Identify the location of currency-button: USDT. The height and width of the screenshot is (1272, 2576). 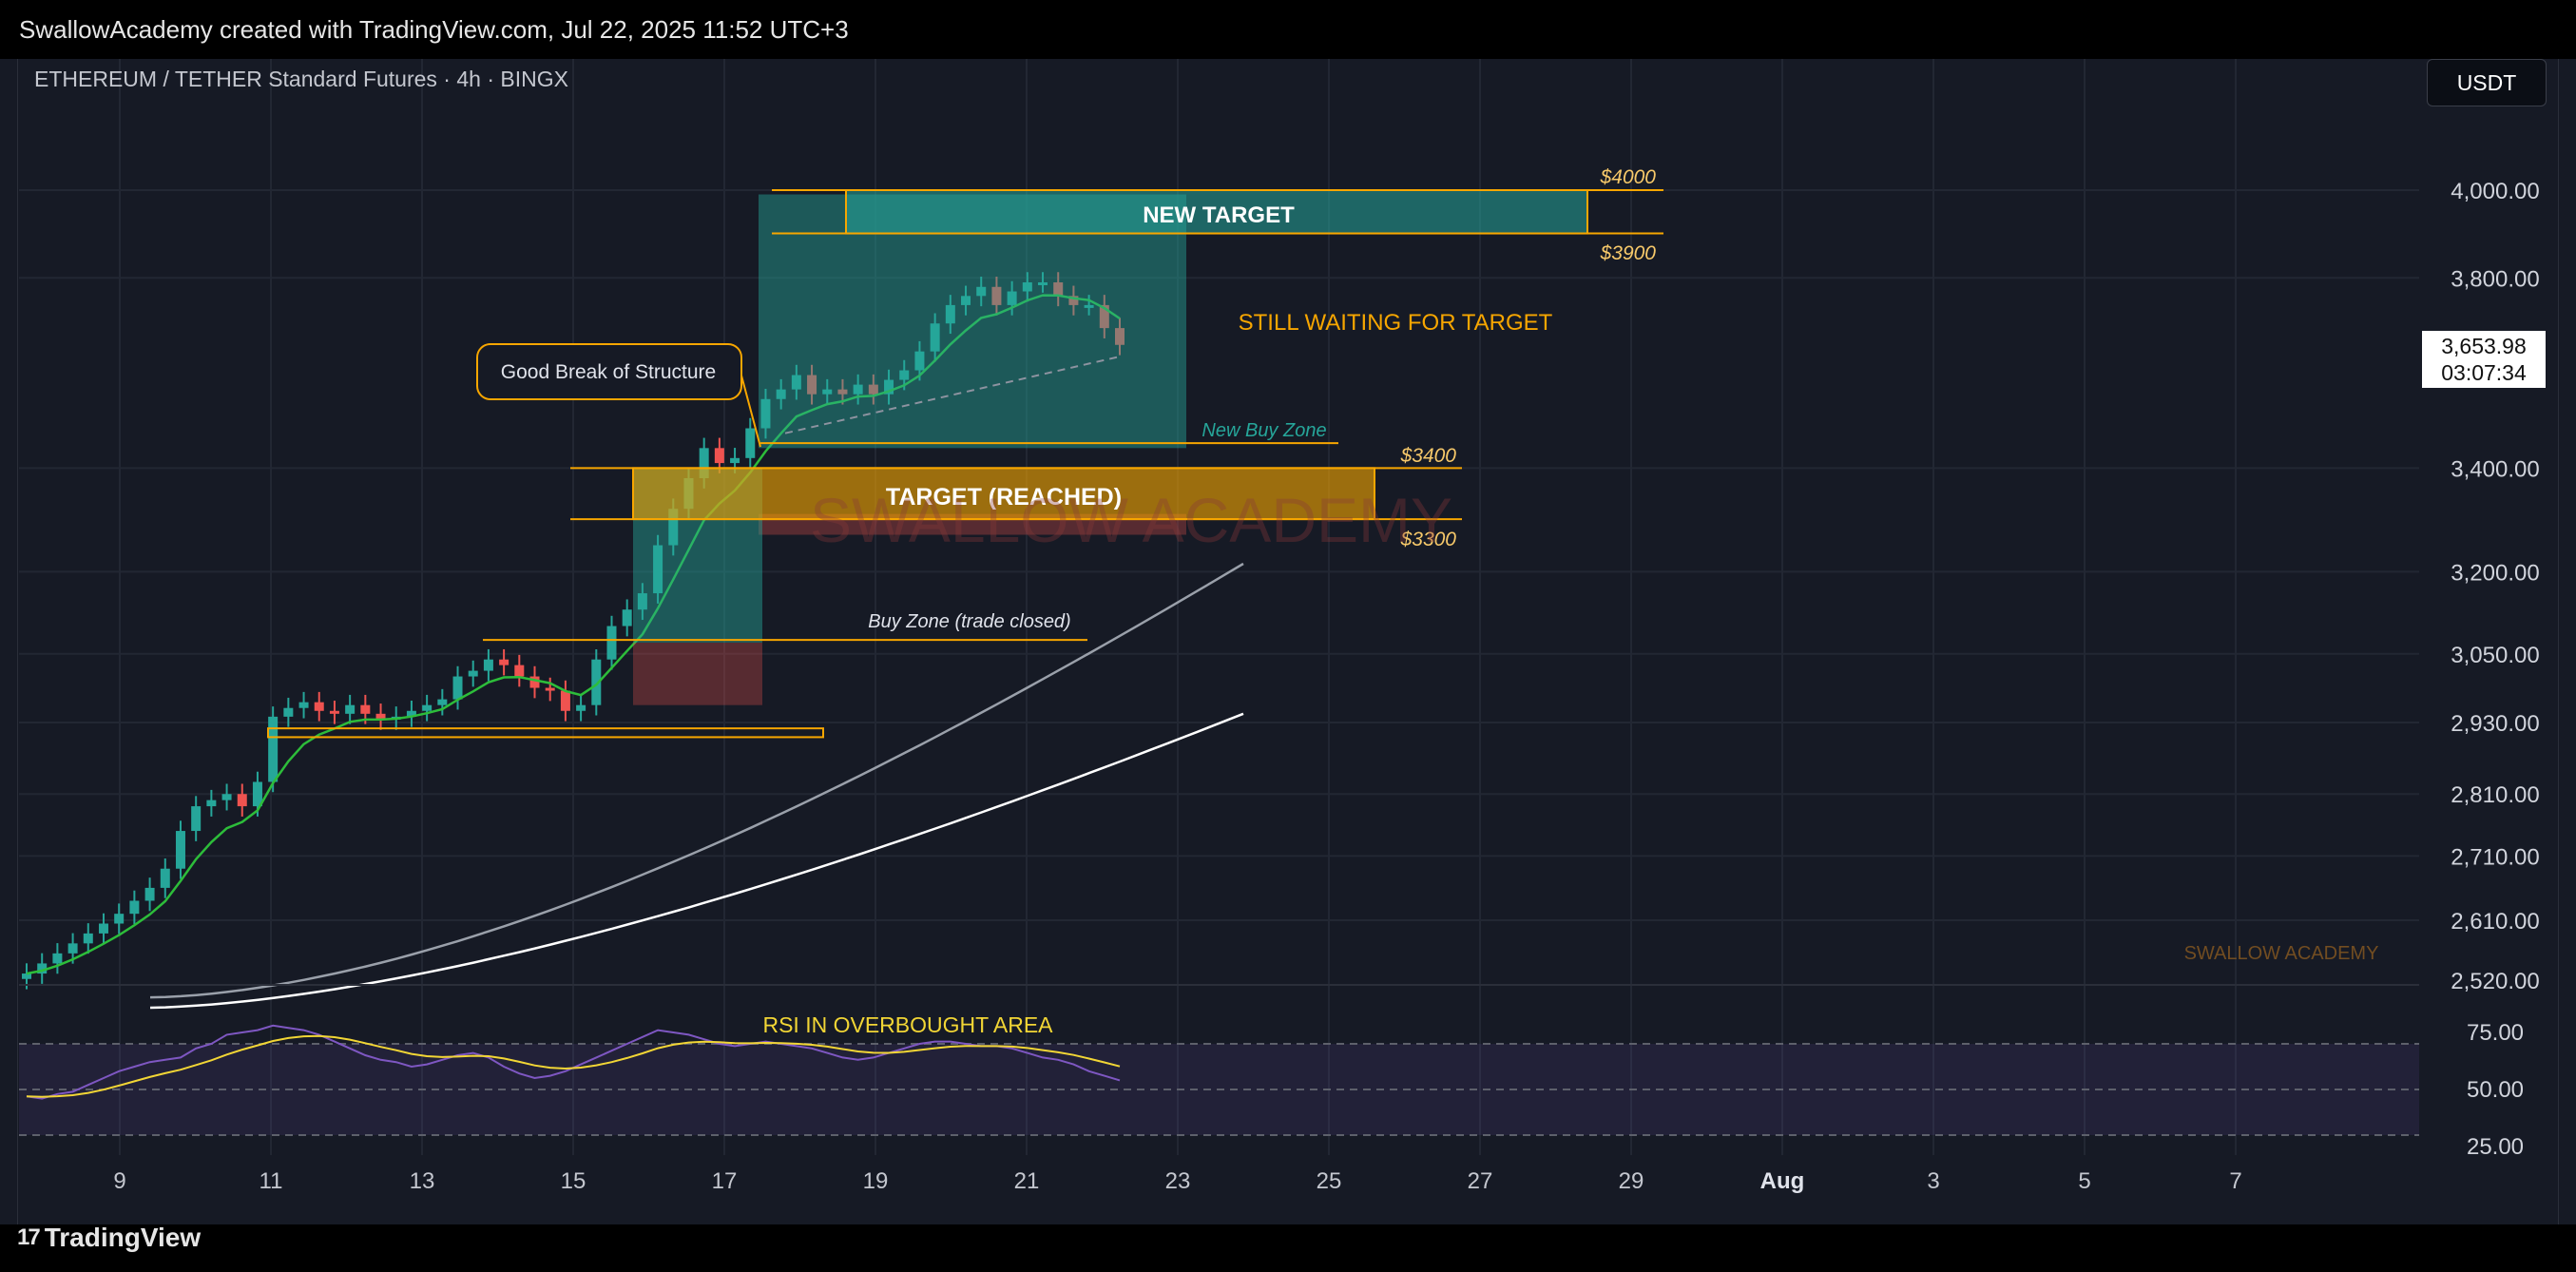
(2487, 82).